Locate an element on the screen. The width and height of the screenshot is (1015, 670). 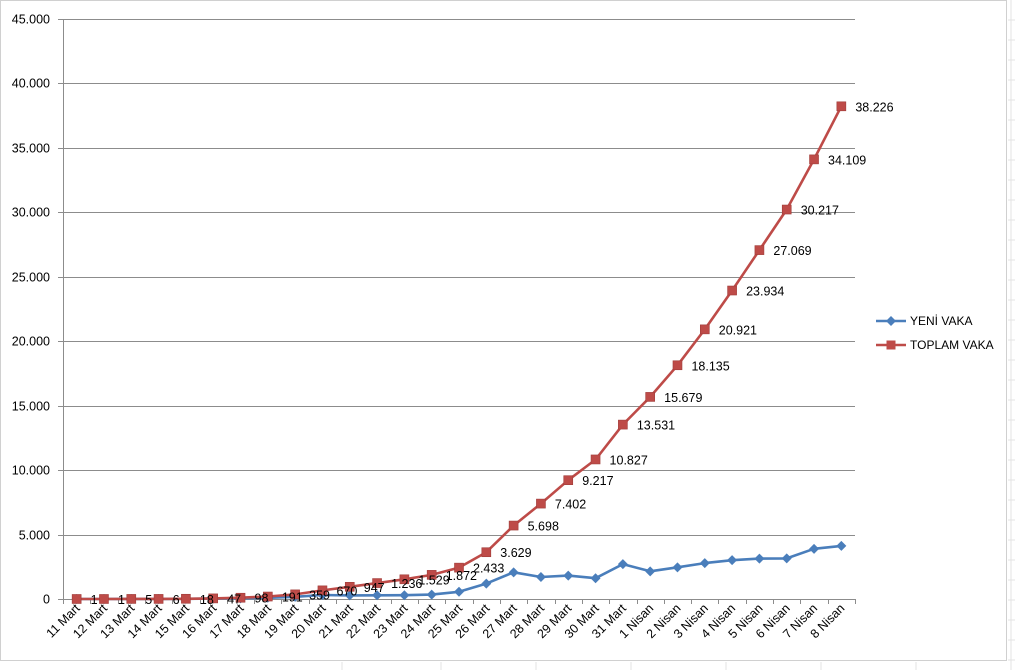
data-label: 30.217 is located at coordinates (820, 211).